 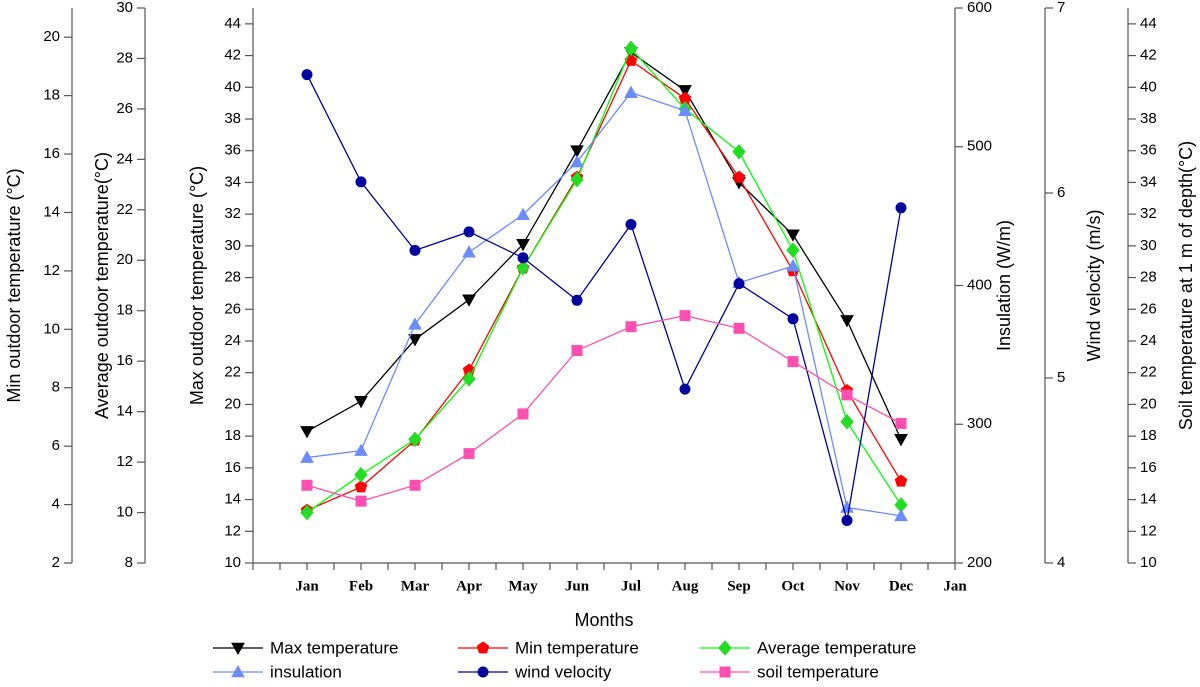 What do you see at coordinates (14, 285) in the screenshot?
I see `y-axis-label: Min outdoor temperature (°C)` at bounding box center [14, 285].